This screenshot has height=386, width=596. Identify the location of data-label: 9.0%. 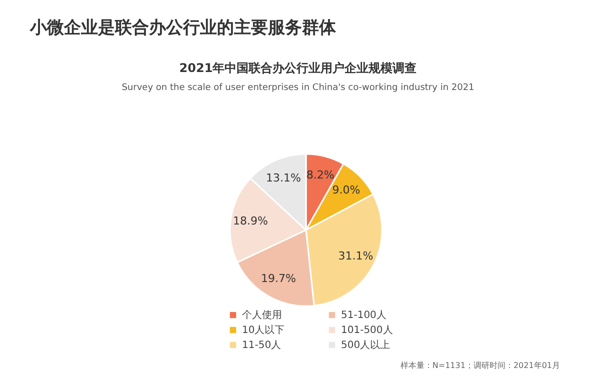
(346, 190).